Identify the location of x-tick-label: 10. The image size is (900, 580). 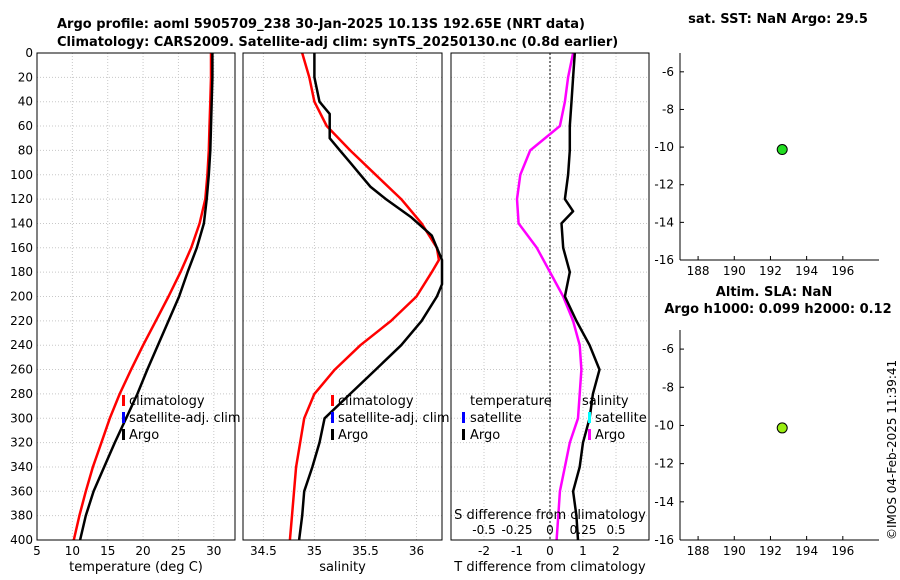
(72, 551).